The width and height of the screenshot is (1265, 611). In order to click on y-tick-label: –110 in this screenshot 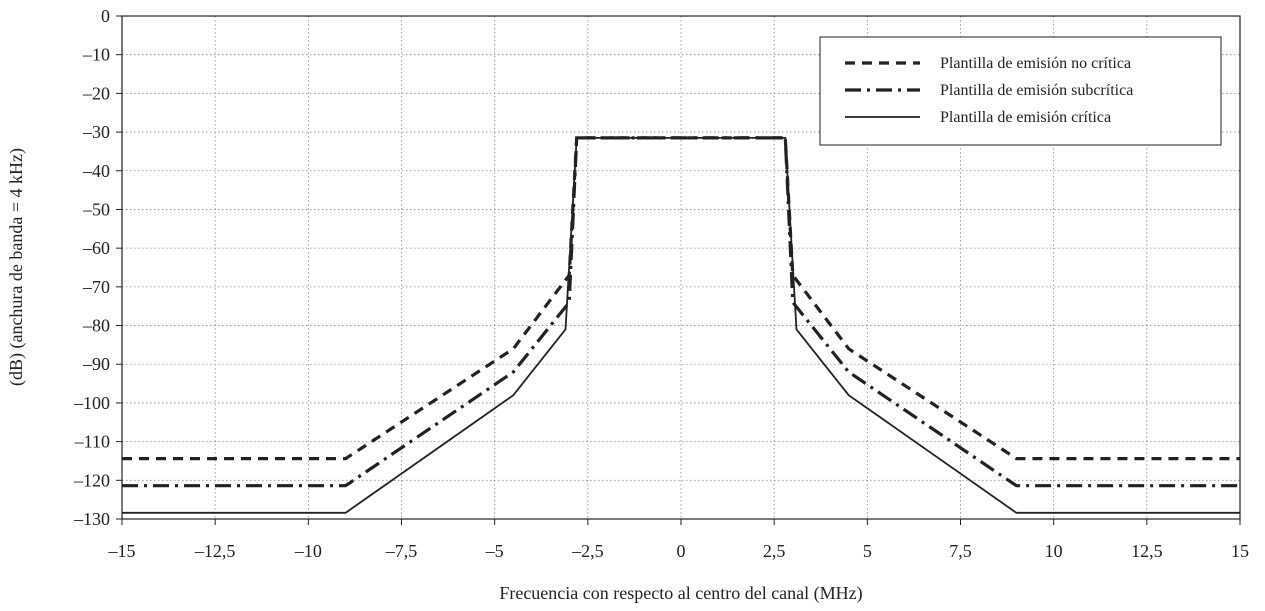, I will do `click(92, 442)`.